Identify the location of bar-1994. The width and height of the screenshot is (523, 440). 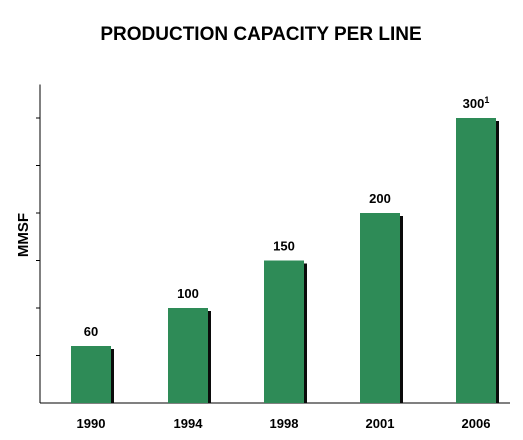
(188, 355).